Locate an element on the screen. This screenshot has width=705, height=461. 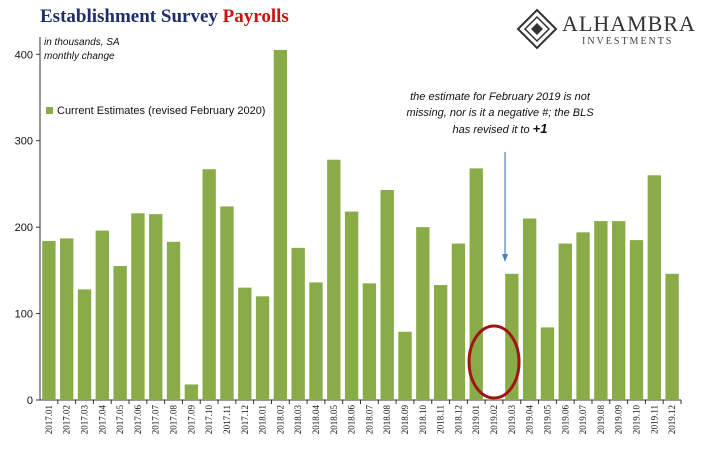
x-tick-label: 2017.07 is located at coordinates (156, 420).